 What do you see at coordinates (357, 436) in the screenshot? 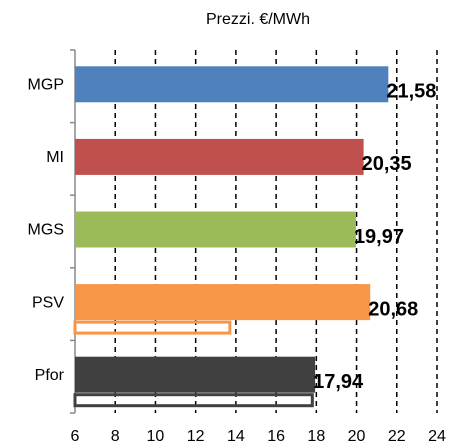
I see `x-tick-label: 20` at bounding box center [357, 436].